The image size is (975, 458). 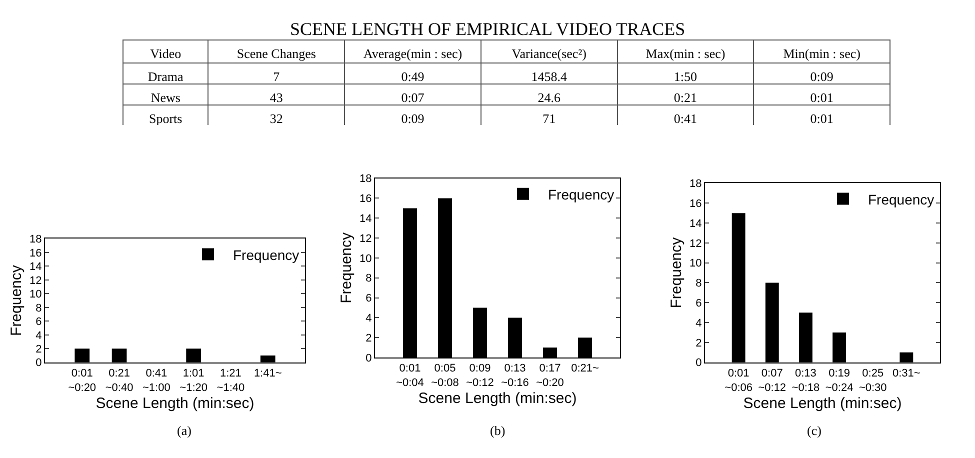 What do you see at coordinates (412, 53) in the screenshot?
I see `category-label: Average(min : sec)` at bounding box center [412, 53].